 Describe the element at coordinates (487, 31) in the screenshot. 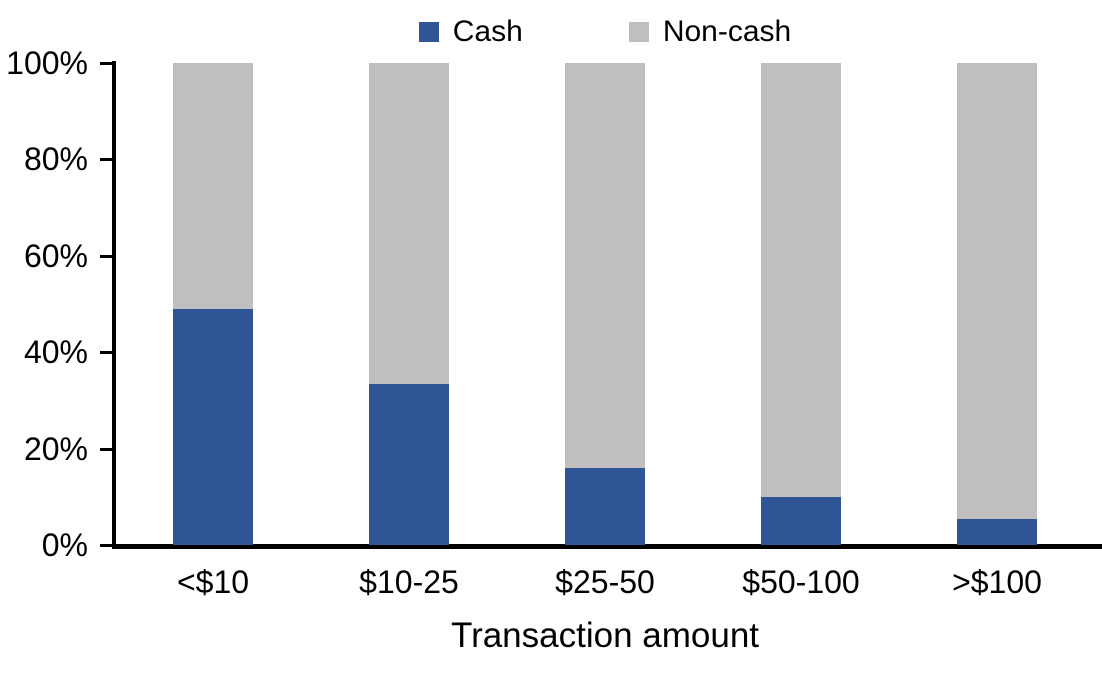

I see `legend-label-cash: Cash` at that location.